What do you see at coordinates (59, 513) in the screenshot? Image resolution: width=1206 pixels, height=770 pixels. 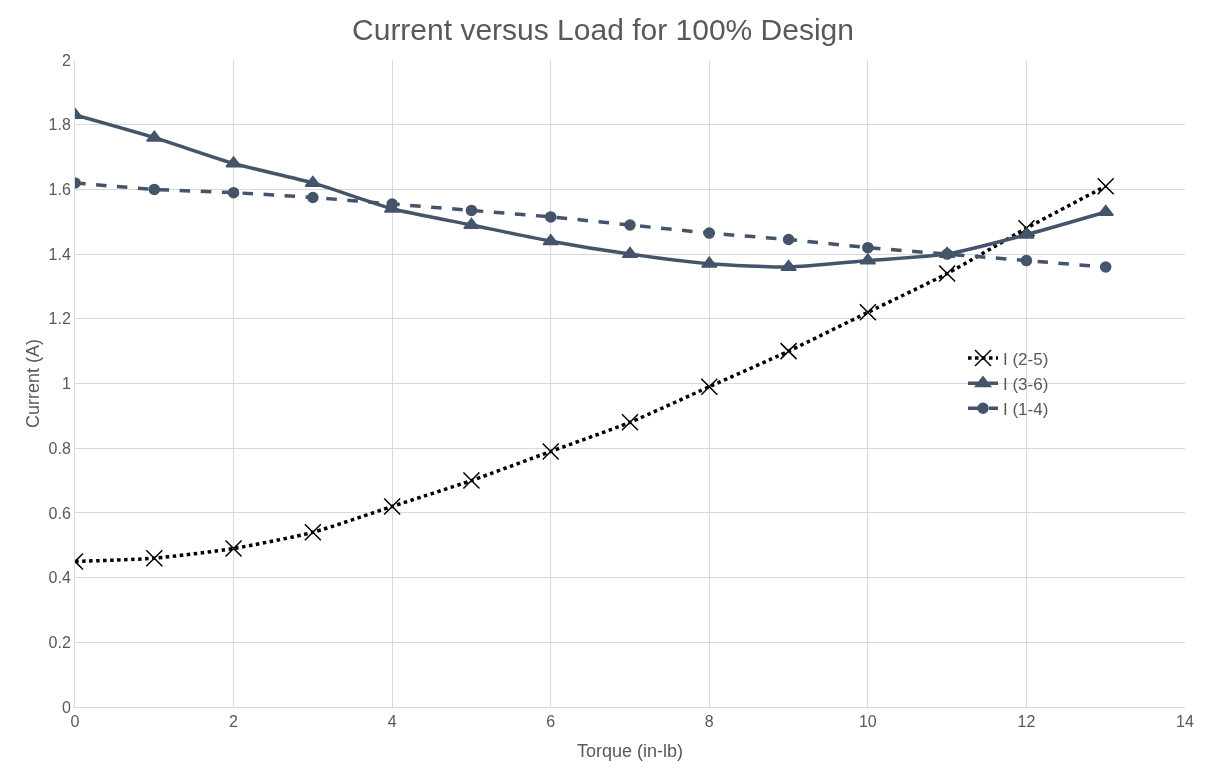 I see `y-tick-label: 0.6` at bounding box center [59, 513].